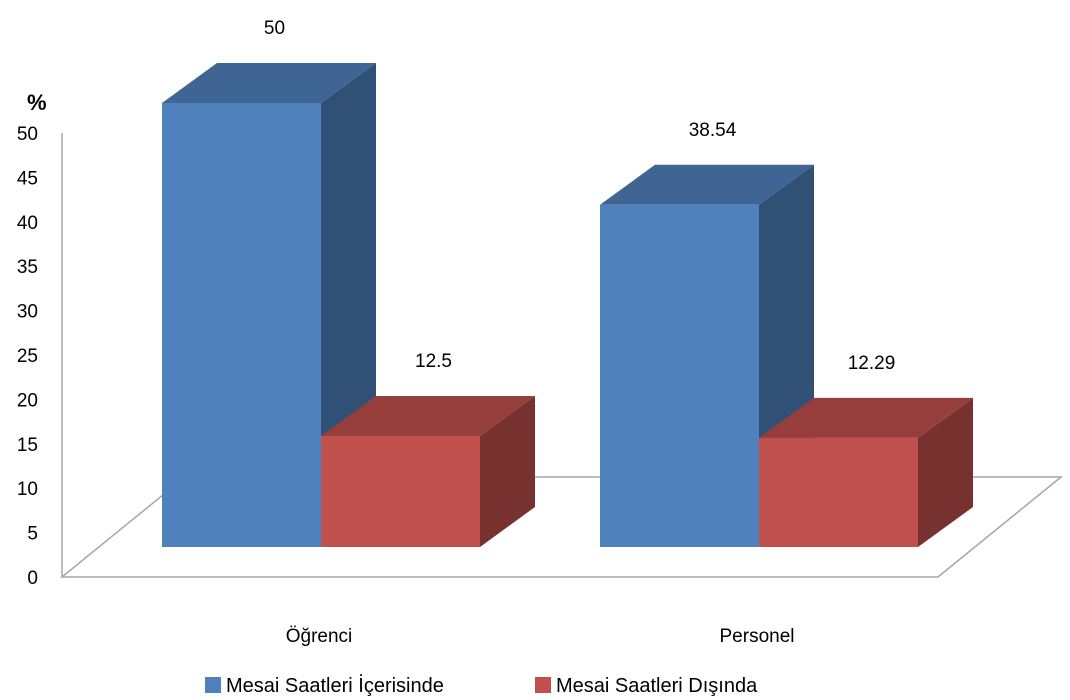 Image resolution: width=1070 pixels, height=700 pixels. Describe the element at coordinates (27, 134) in the screenshot. I see `y-tick-label: 50` at that location.